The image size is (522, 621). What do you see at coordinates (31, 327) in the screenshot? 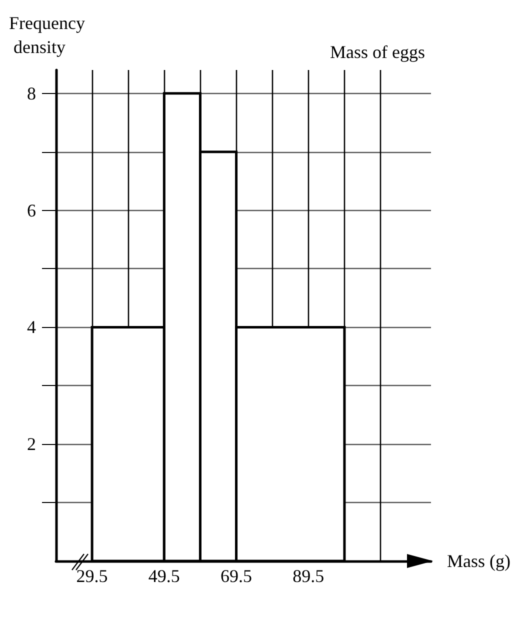
I see `y-tick-label: 4` at bounding box center [31, 327].